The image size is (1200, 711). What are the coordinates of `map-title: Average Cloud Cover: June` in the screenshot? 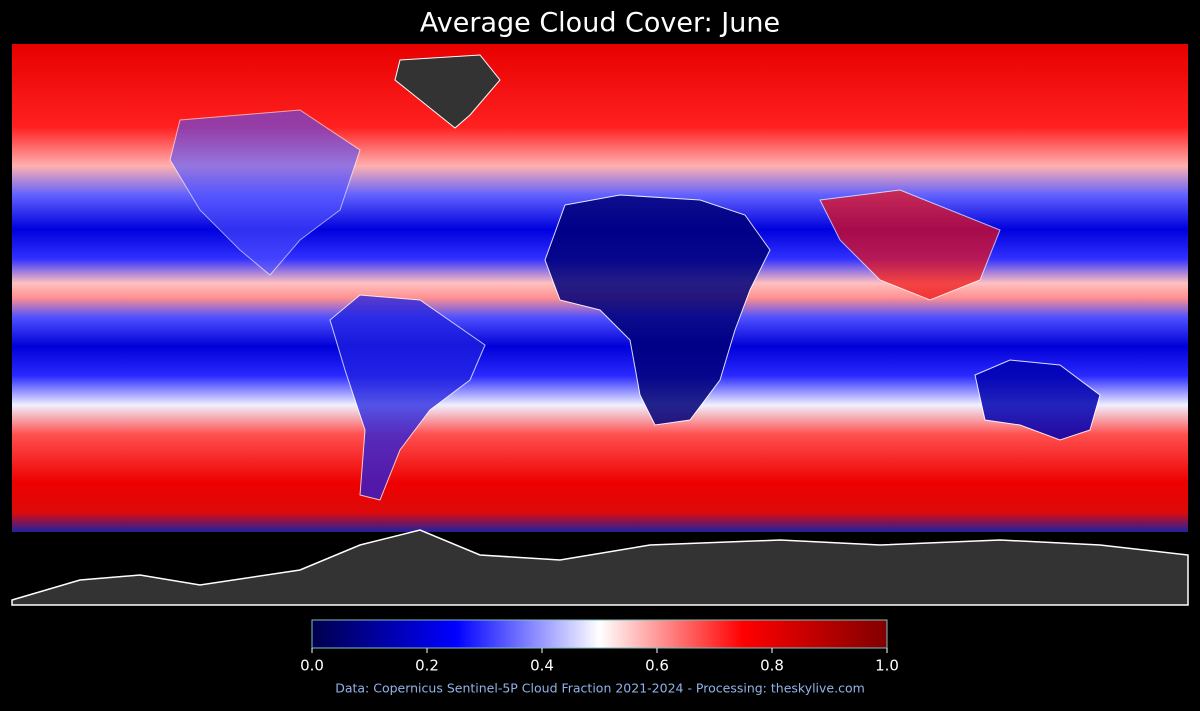 It's located at (600, 23).